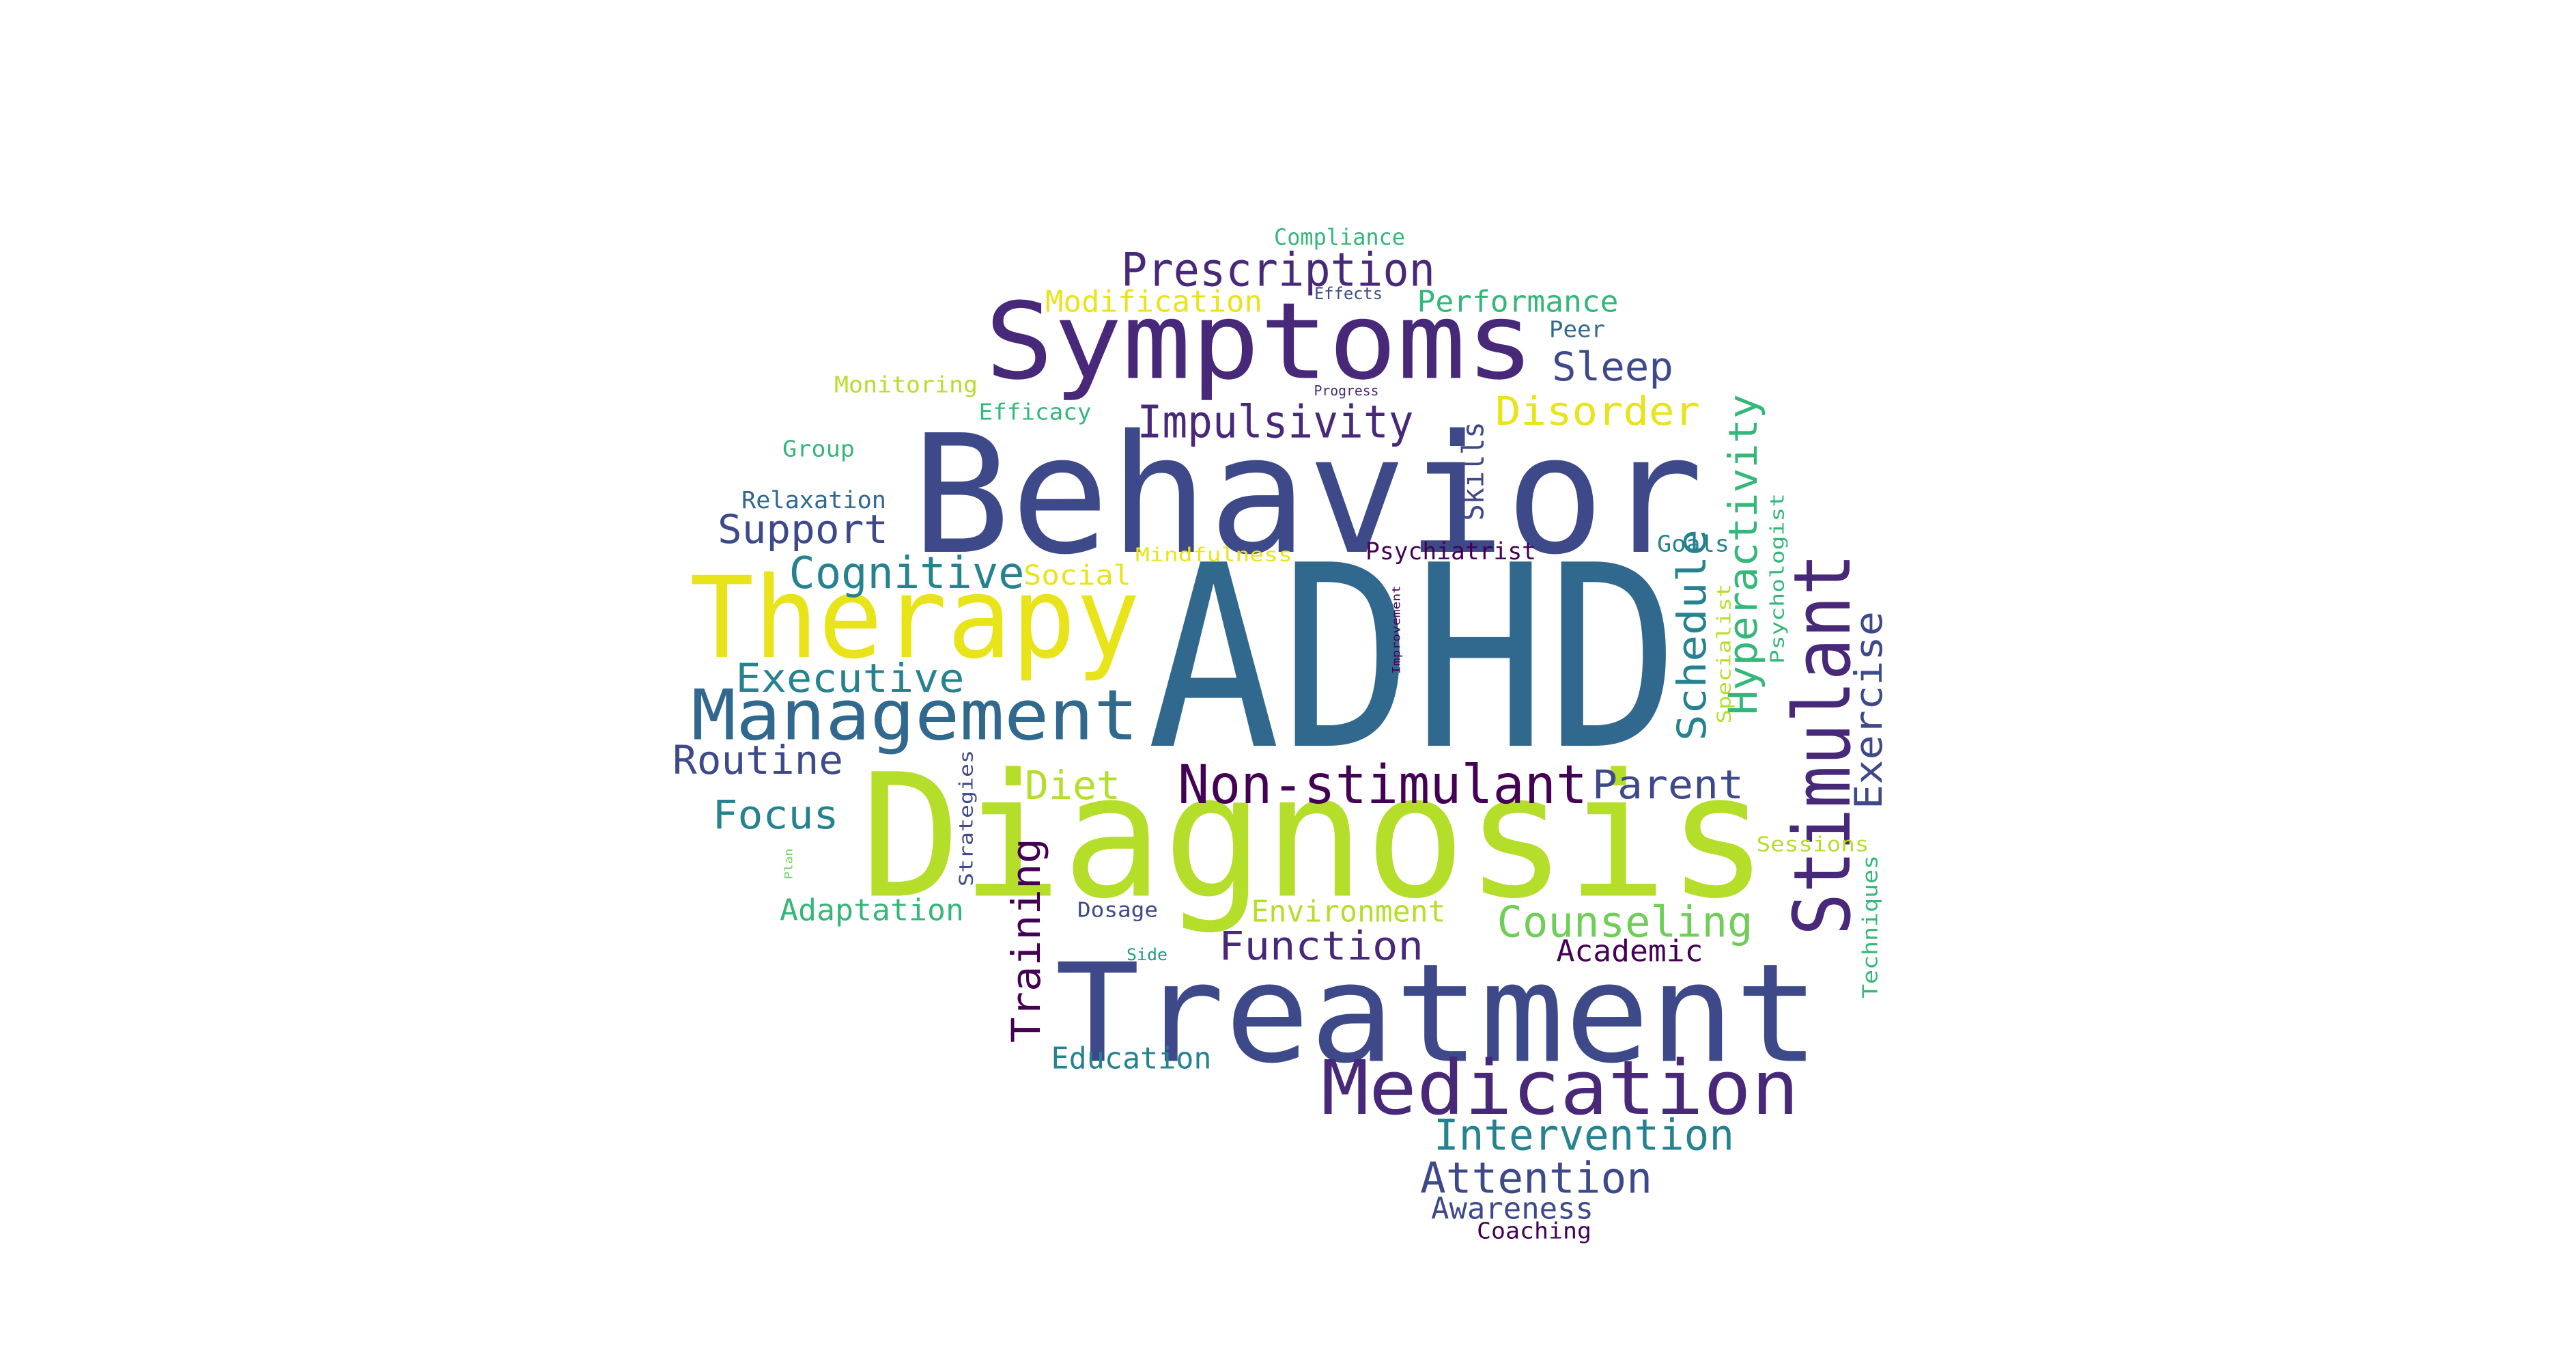 The width and height of the screenshot is (2576, 1357). Describe the element at coordinates (1348, 912) in the screenshot. I see `word-environment: Environment` at that location.